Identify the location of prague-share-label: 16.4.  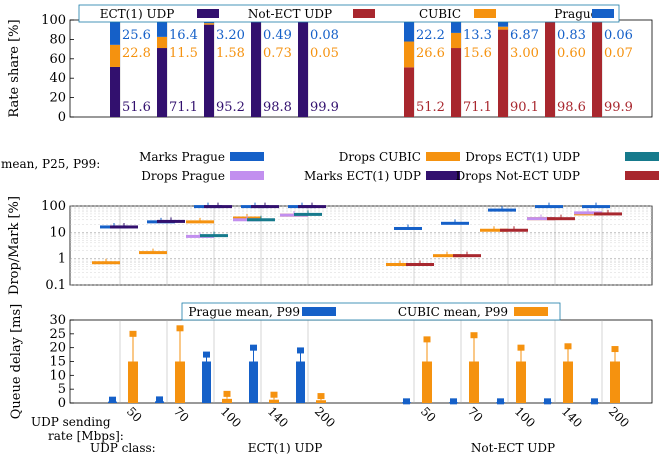
(183, 35).